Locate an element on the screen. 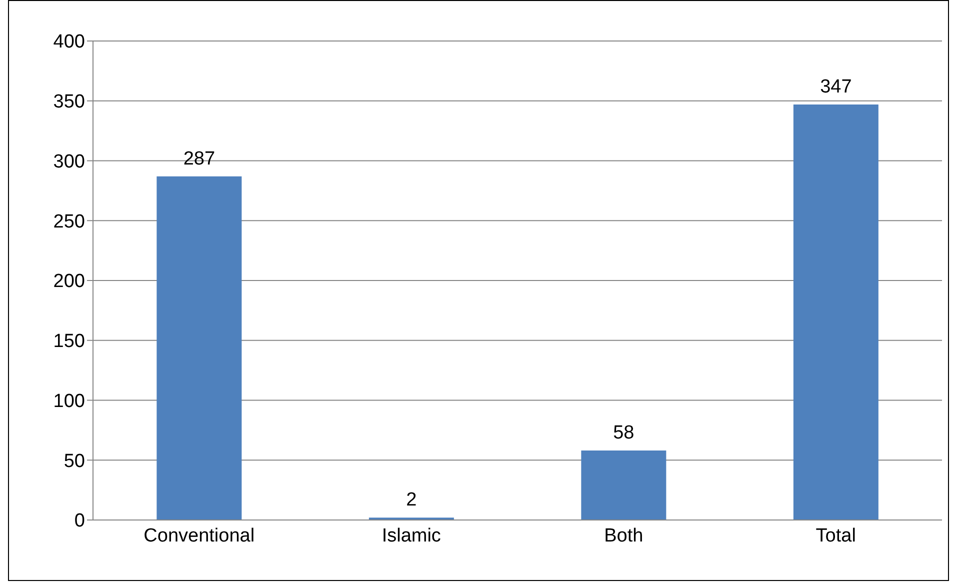 Image resolution: width=957 pixels, height=582 pixels. y-tick-label: 200 is located at coordinates (69, 281).